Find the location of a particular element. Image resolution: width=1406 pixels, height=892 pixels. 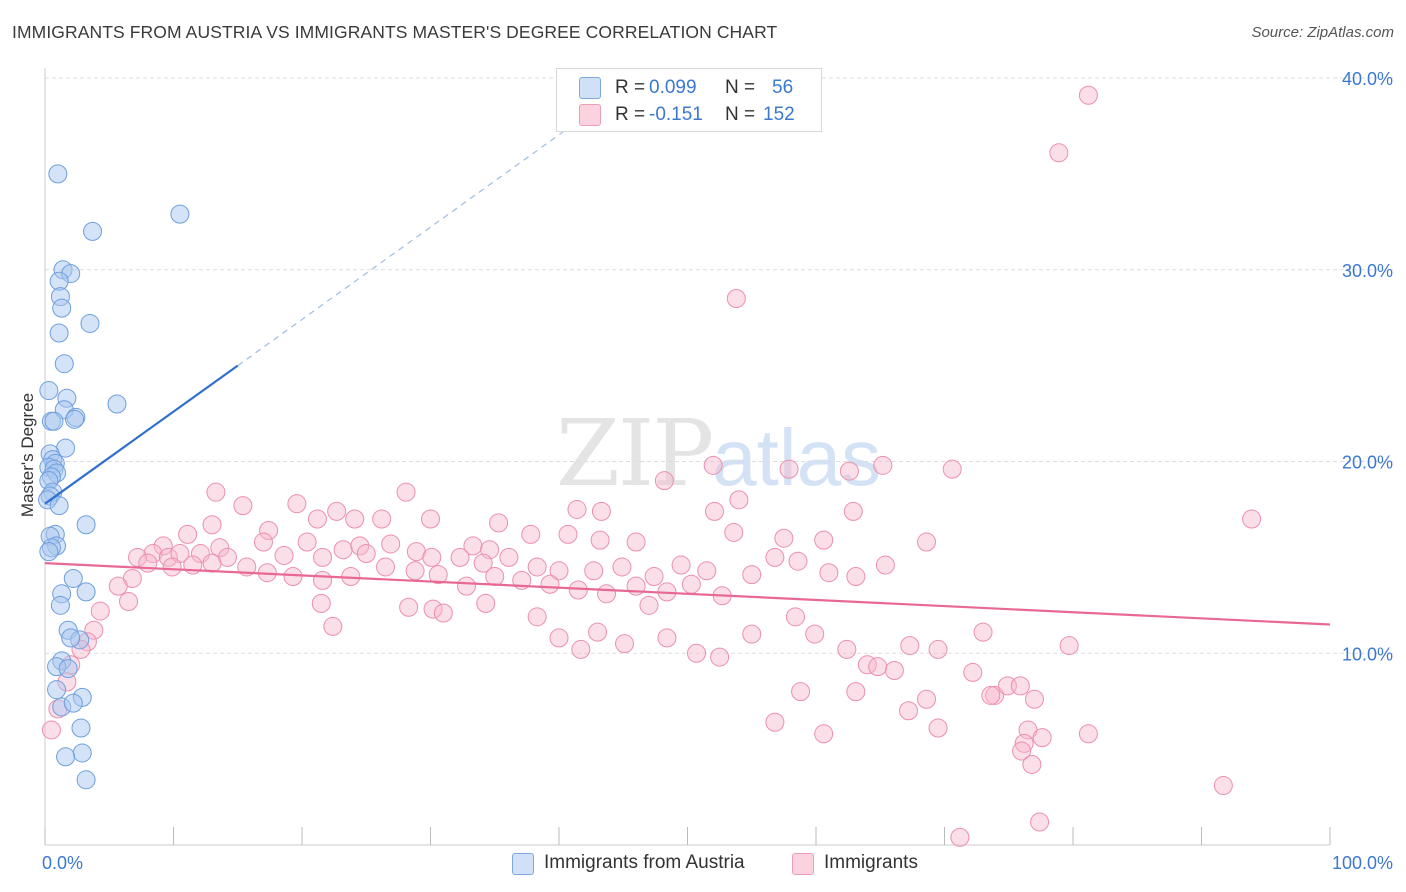

trend-immigrants is located at coordinates (687, 594).